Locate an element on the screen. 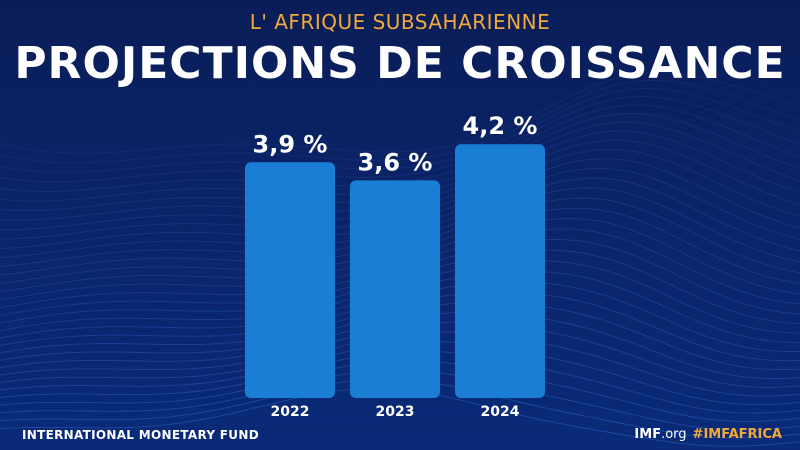 Image resolution: width=800 pixels, height=450 pixels. organization-name: INTERNATIONAL MONETARY FUND is located at coordinates (140, 435).